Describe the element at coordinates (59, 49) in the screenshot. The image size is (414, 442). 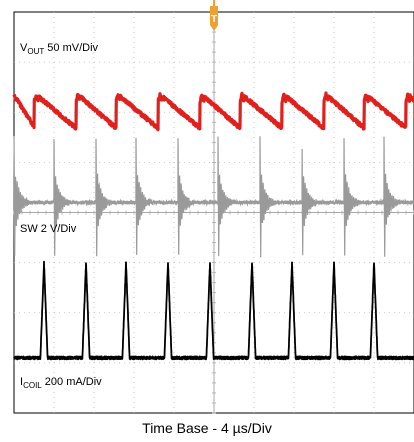
I see `vout-channel-label: VOUT 50 mV/Div` at that location.